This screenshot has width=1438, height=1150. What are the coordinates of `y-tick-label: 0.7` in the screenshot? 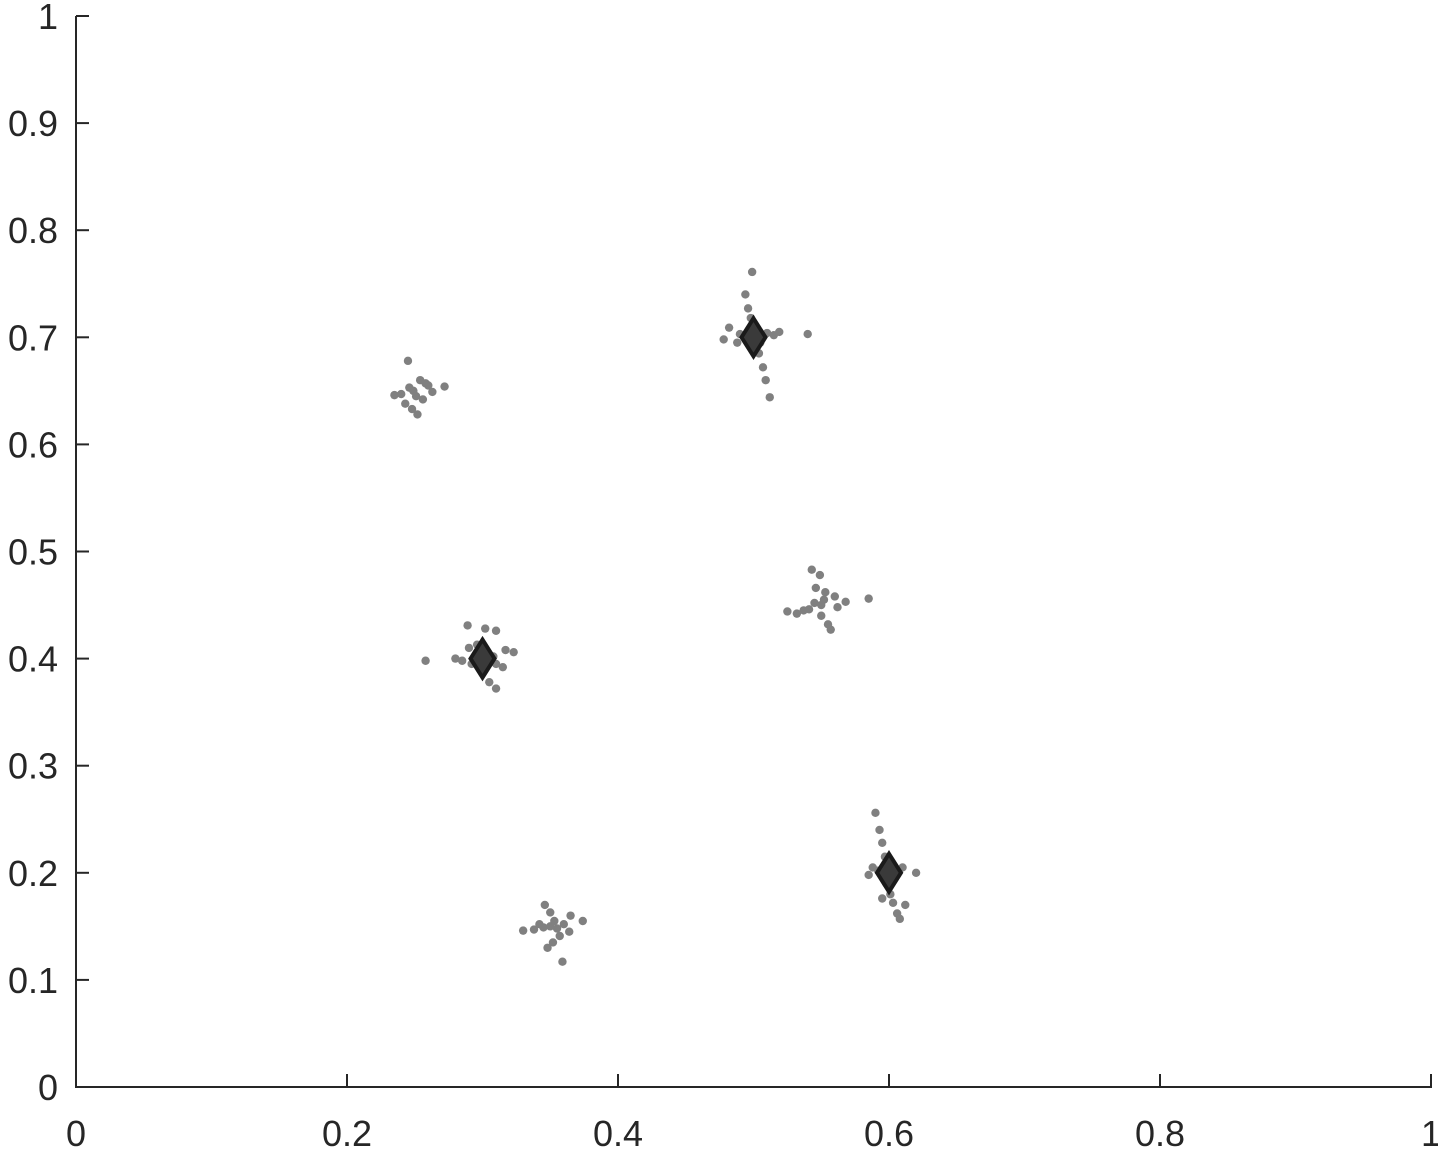 It's located at (33, 337).